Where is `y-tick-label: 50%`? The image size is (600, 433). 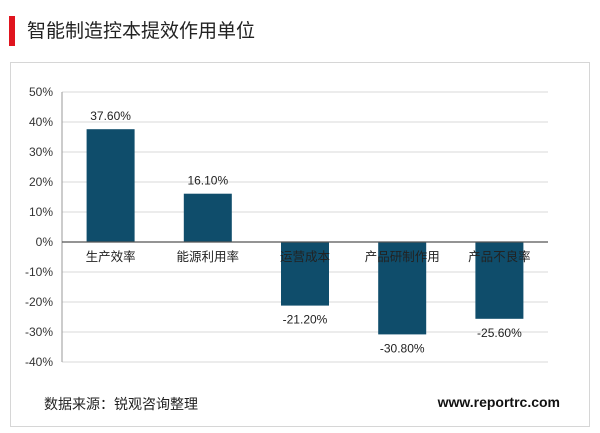 y-tick-label: 50% is located at coordinates (41, 92).